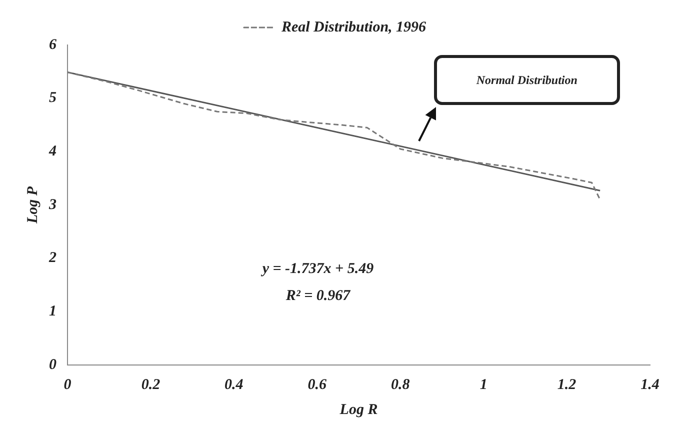  What do you see at coordinates (353, 27) in the screenshot?
I see `legend-label: Real Distribution, 1996` at bounding box center [353, 27].